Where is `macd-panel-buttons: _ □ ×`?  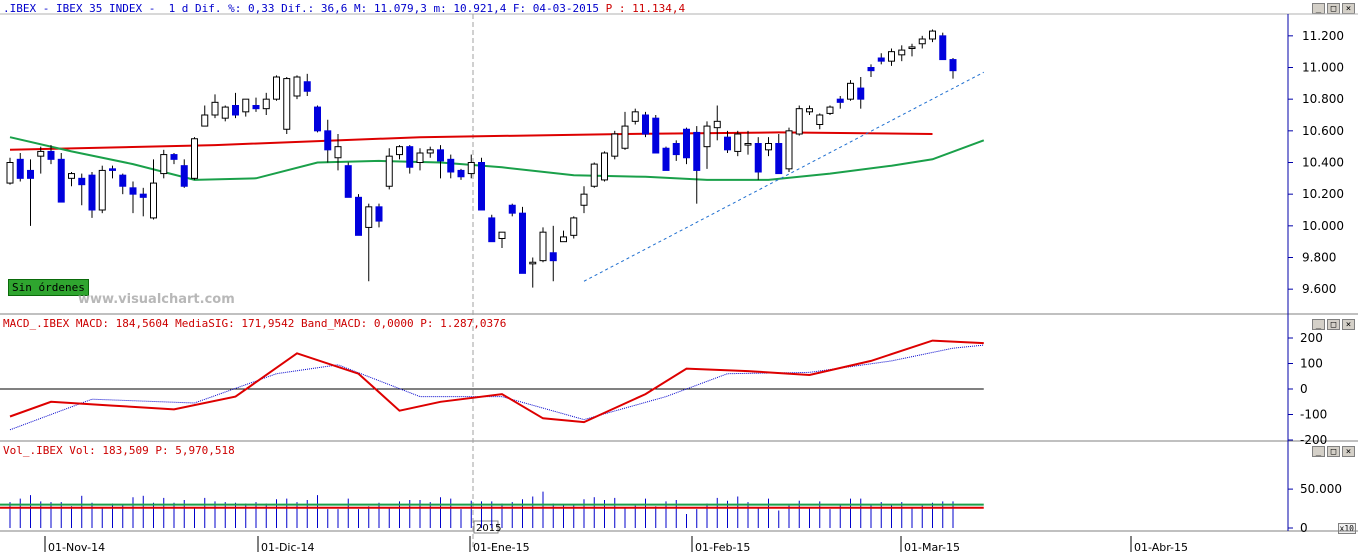
macd-panel-buttons: _ □ × is located at coordinates (1333, 324).